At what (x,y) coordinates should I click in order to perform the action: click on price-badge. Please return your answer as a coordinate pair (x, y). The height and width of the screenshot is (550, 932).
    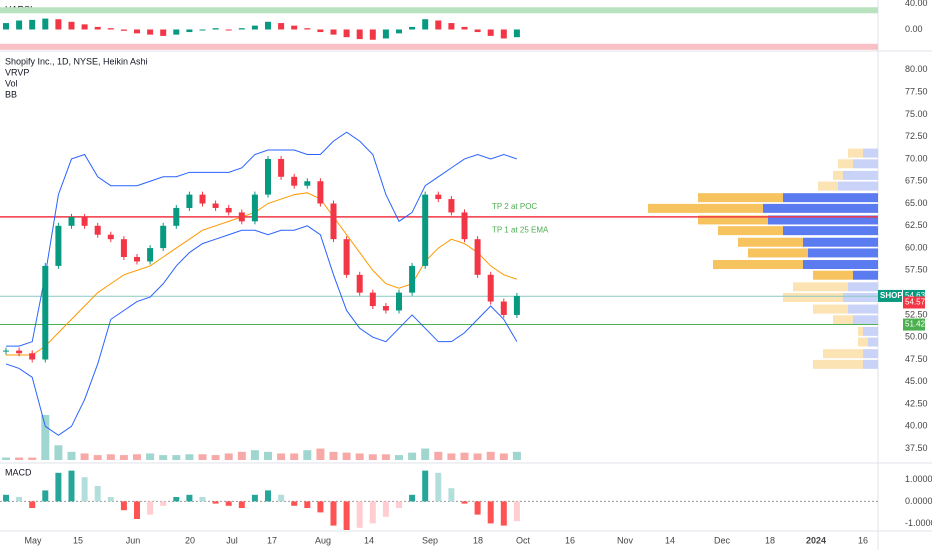
    Looking at the image, I should click on (914, 324).